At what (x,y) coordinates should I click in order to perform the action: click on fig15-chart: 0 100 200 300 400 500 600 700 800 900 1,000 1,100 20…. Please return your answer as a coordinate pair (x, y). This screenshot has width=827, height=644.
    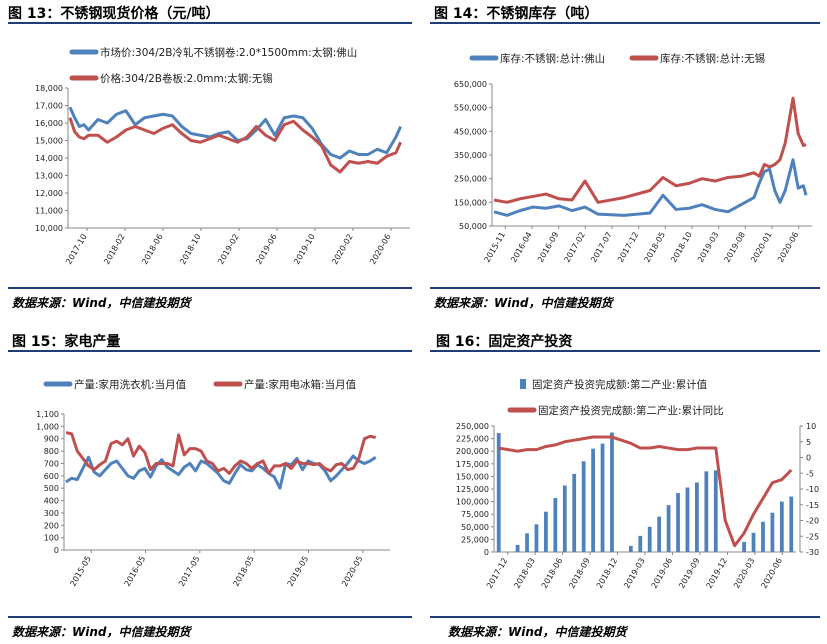
    Looking at the image, I should click on (213, 483).